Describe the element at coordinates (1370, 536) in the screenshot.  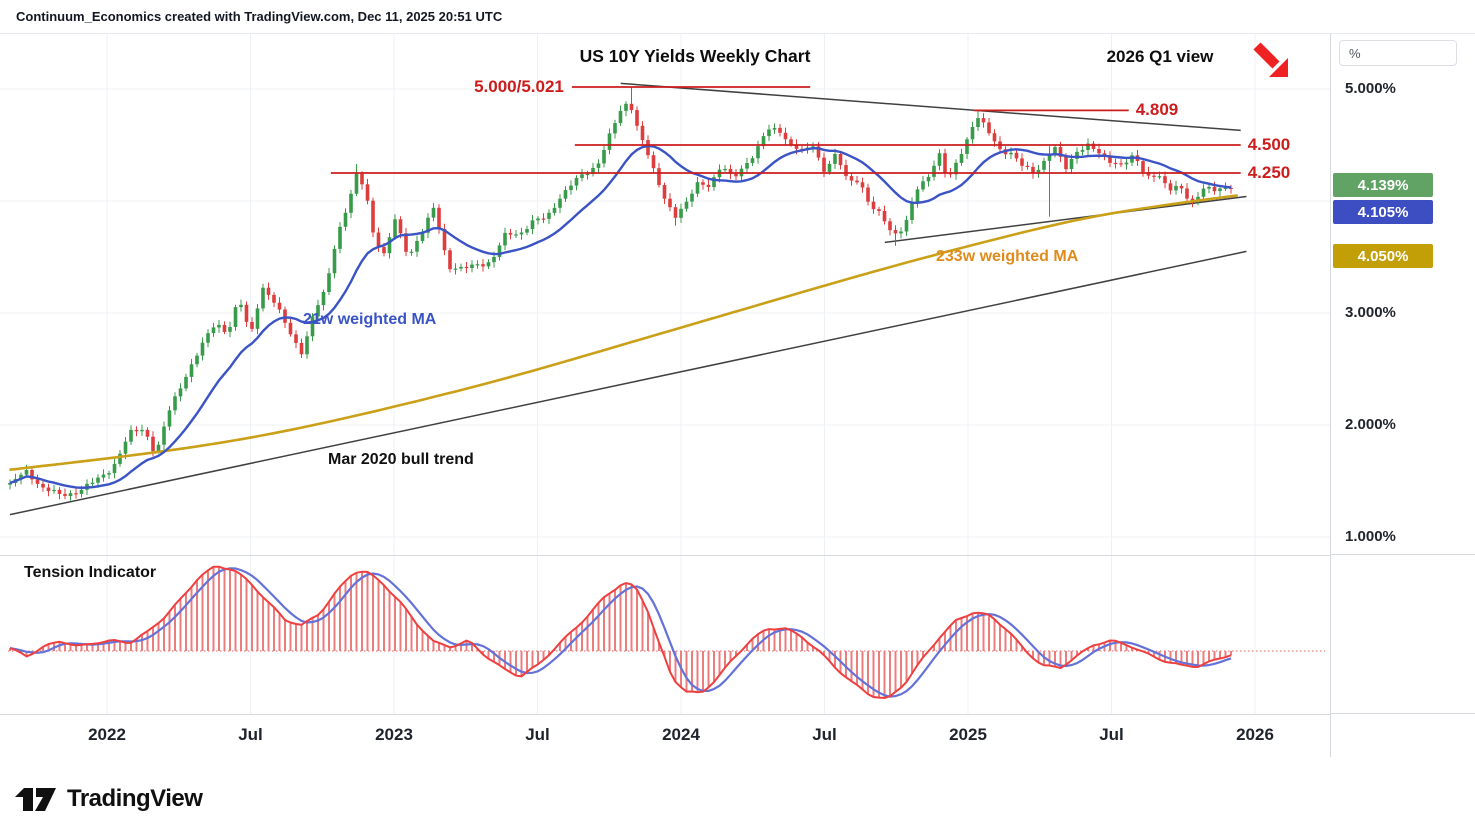
I see `price-axis-label: 1.000%` at that location.